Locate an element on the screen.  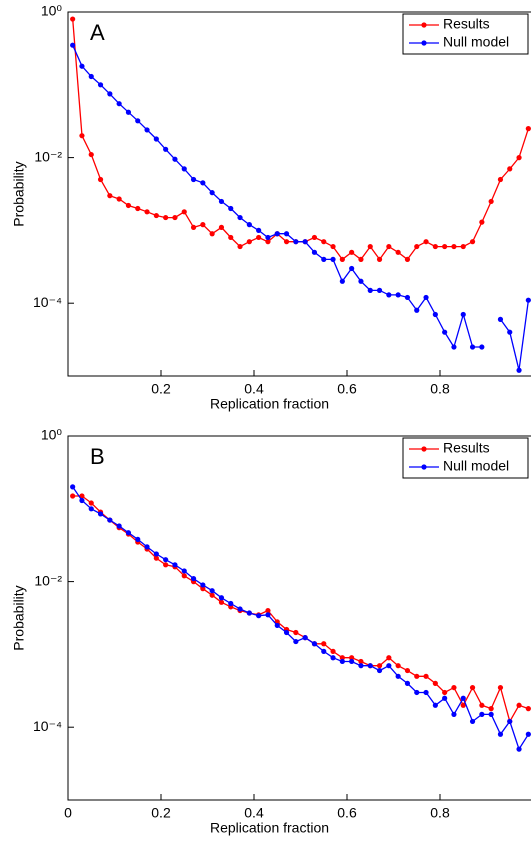
y-tick-label: 10⁻² is located at coordinates (48, 156).